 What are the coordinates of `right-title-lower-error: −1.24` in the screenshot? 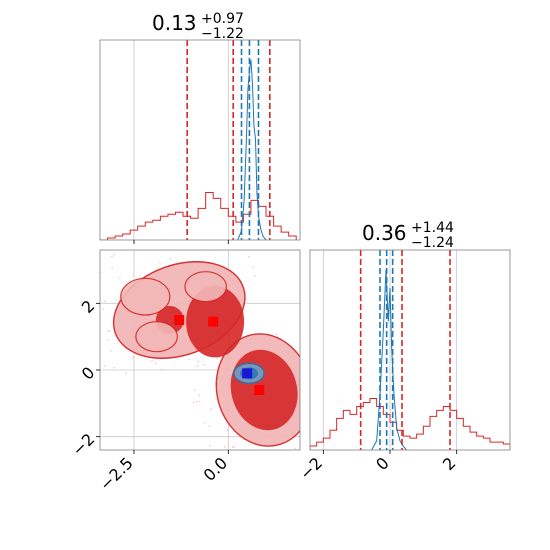 It's located at (432, 243).